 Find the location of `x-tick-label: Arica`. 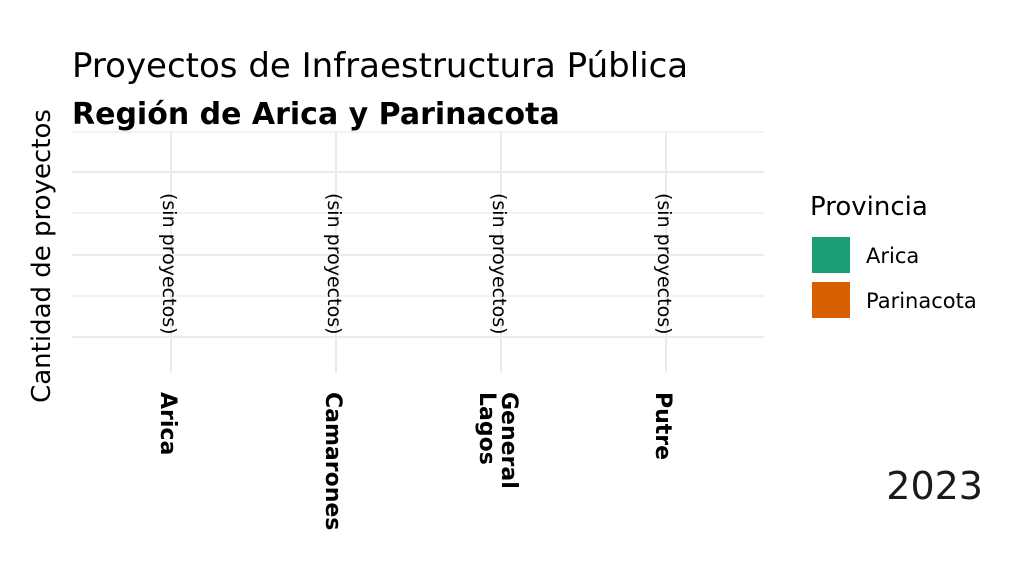

x-tick-label: Arica is located at coordinates (167, 423).